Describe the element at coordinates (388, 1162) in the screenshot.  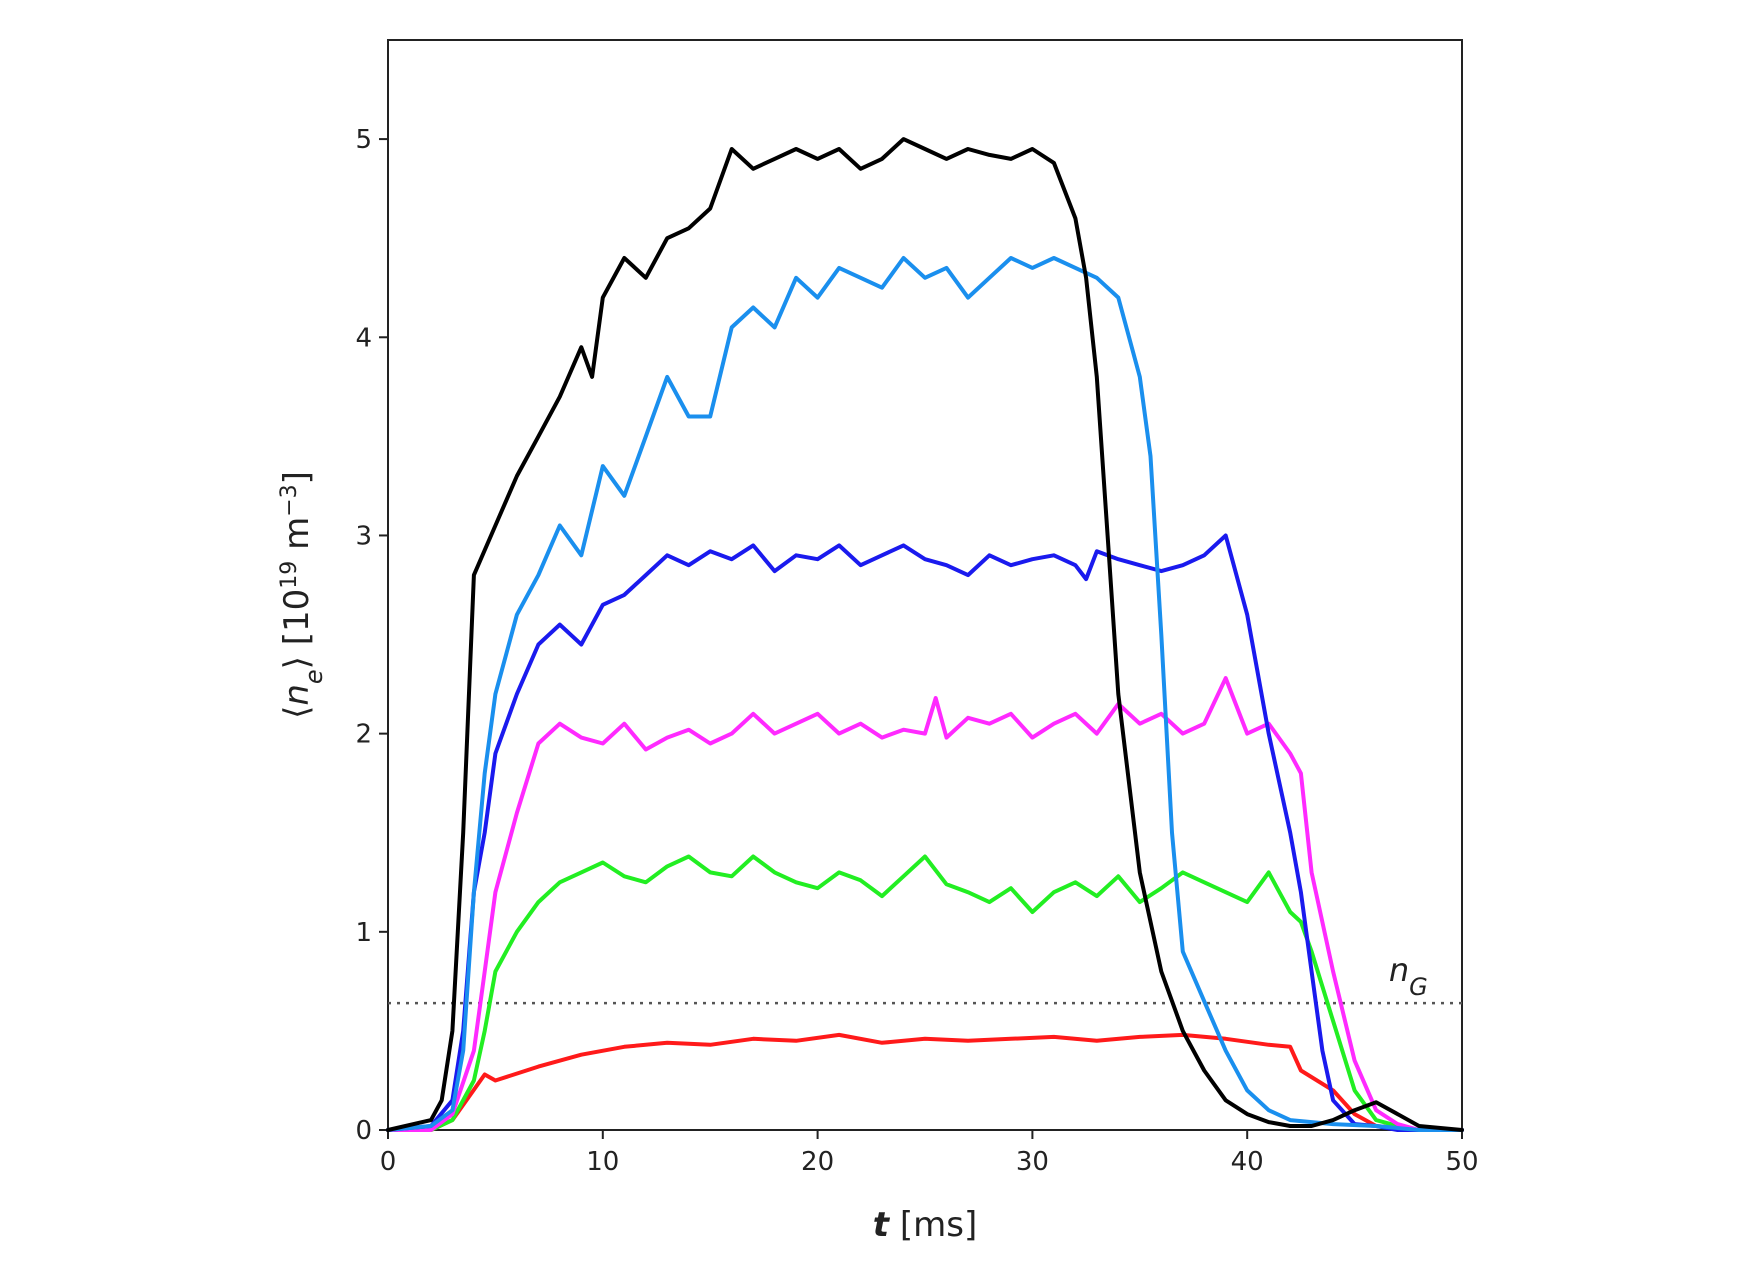
I see `x-tick-label: 0` at that location.